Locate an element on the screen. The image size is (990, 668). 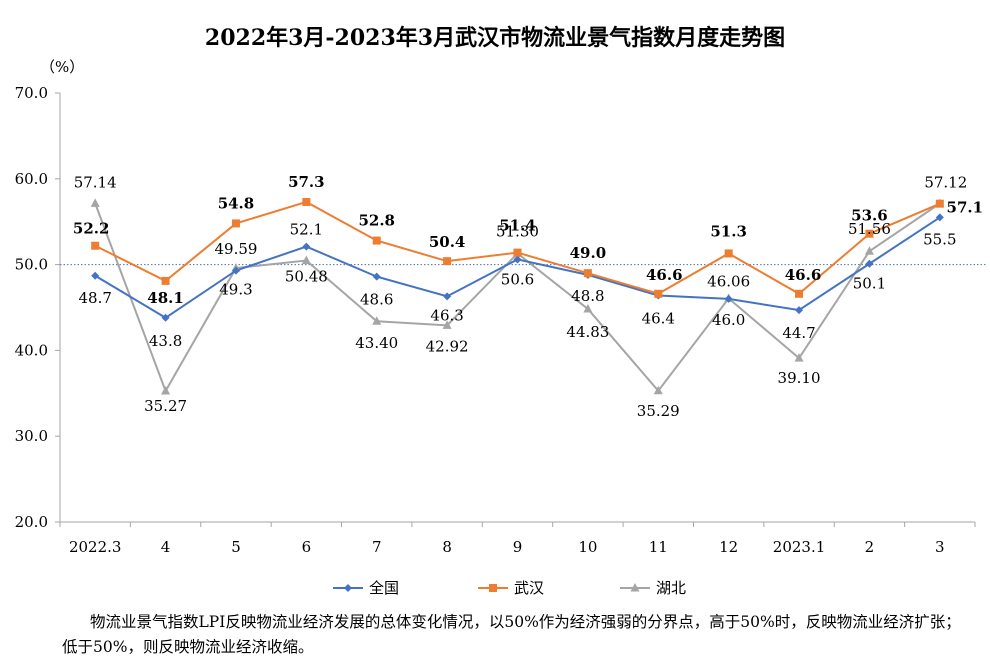
data-label-series-0: 46.4 is located at coordinates (658, 318).